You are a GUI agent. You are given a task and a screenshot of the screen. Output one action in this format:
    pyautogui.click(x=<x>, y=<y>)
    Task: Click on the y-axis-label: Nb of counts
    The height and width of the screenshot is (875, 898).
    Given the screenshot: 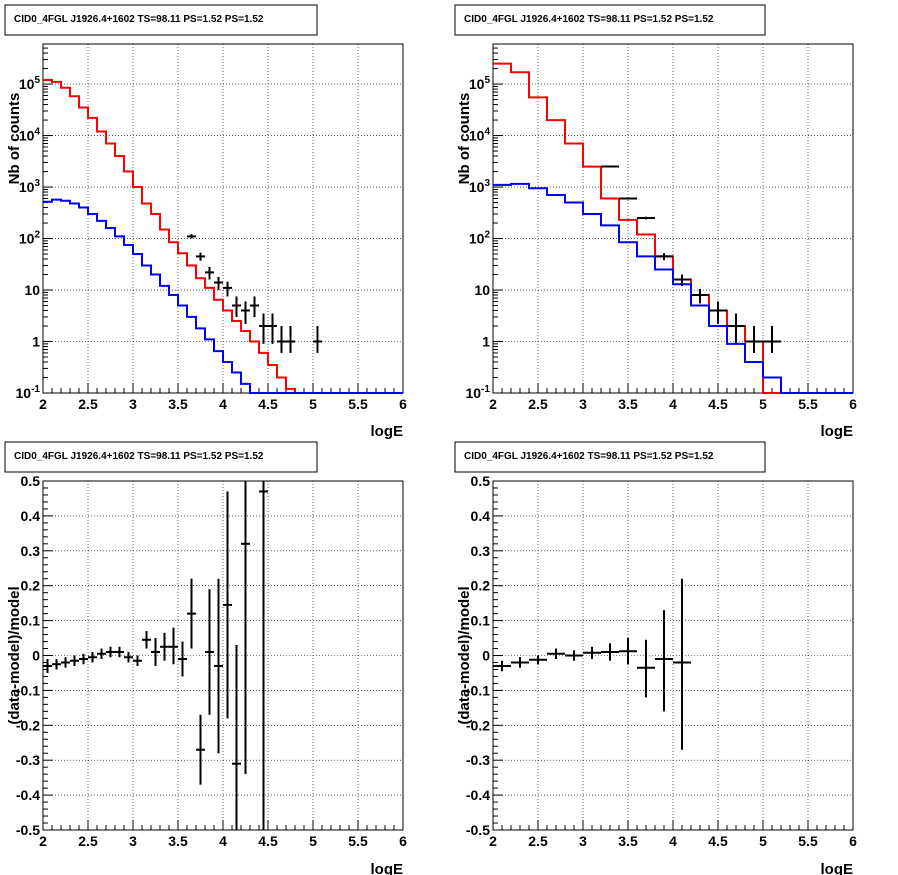 What is the action you would take?
    pyautogui.click(x=14, y=139)
    